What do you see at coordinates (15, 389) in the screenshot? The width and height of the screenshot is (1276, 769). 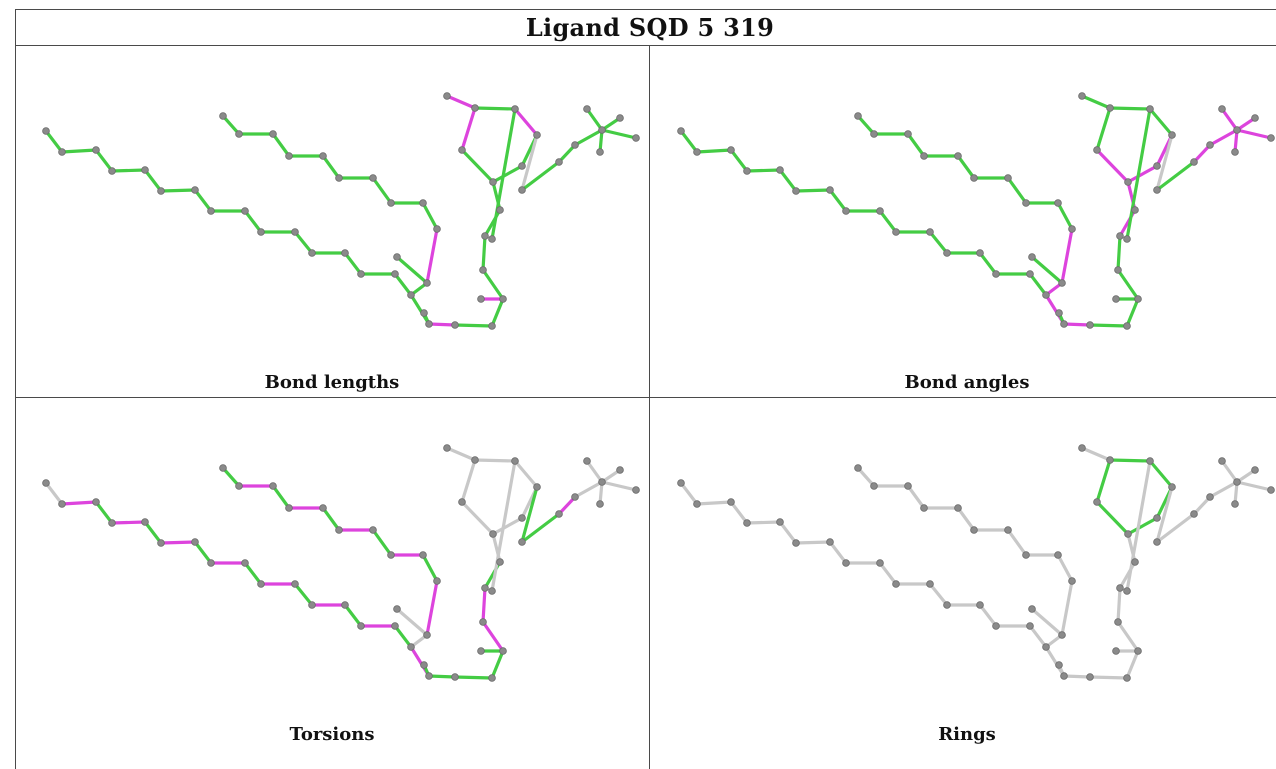 I see `frame-left` at bounding box center [15, 389].